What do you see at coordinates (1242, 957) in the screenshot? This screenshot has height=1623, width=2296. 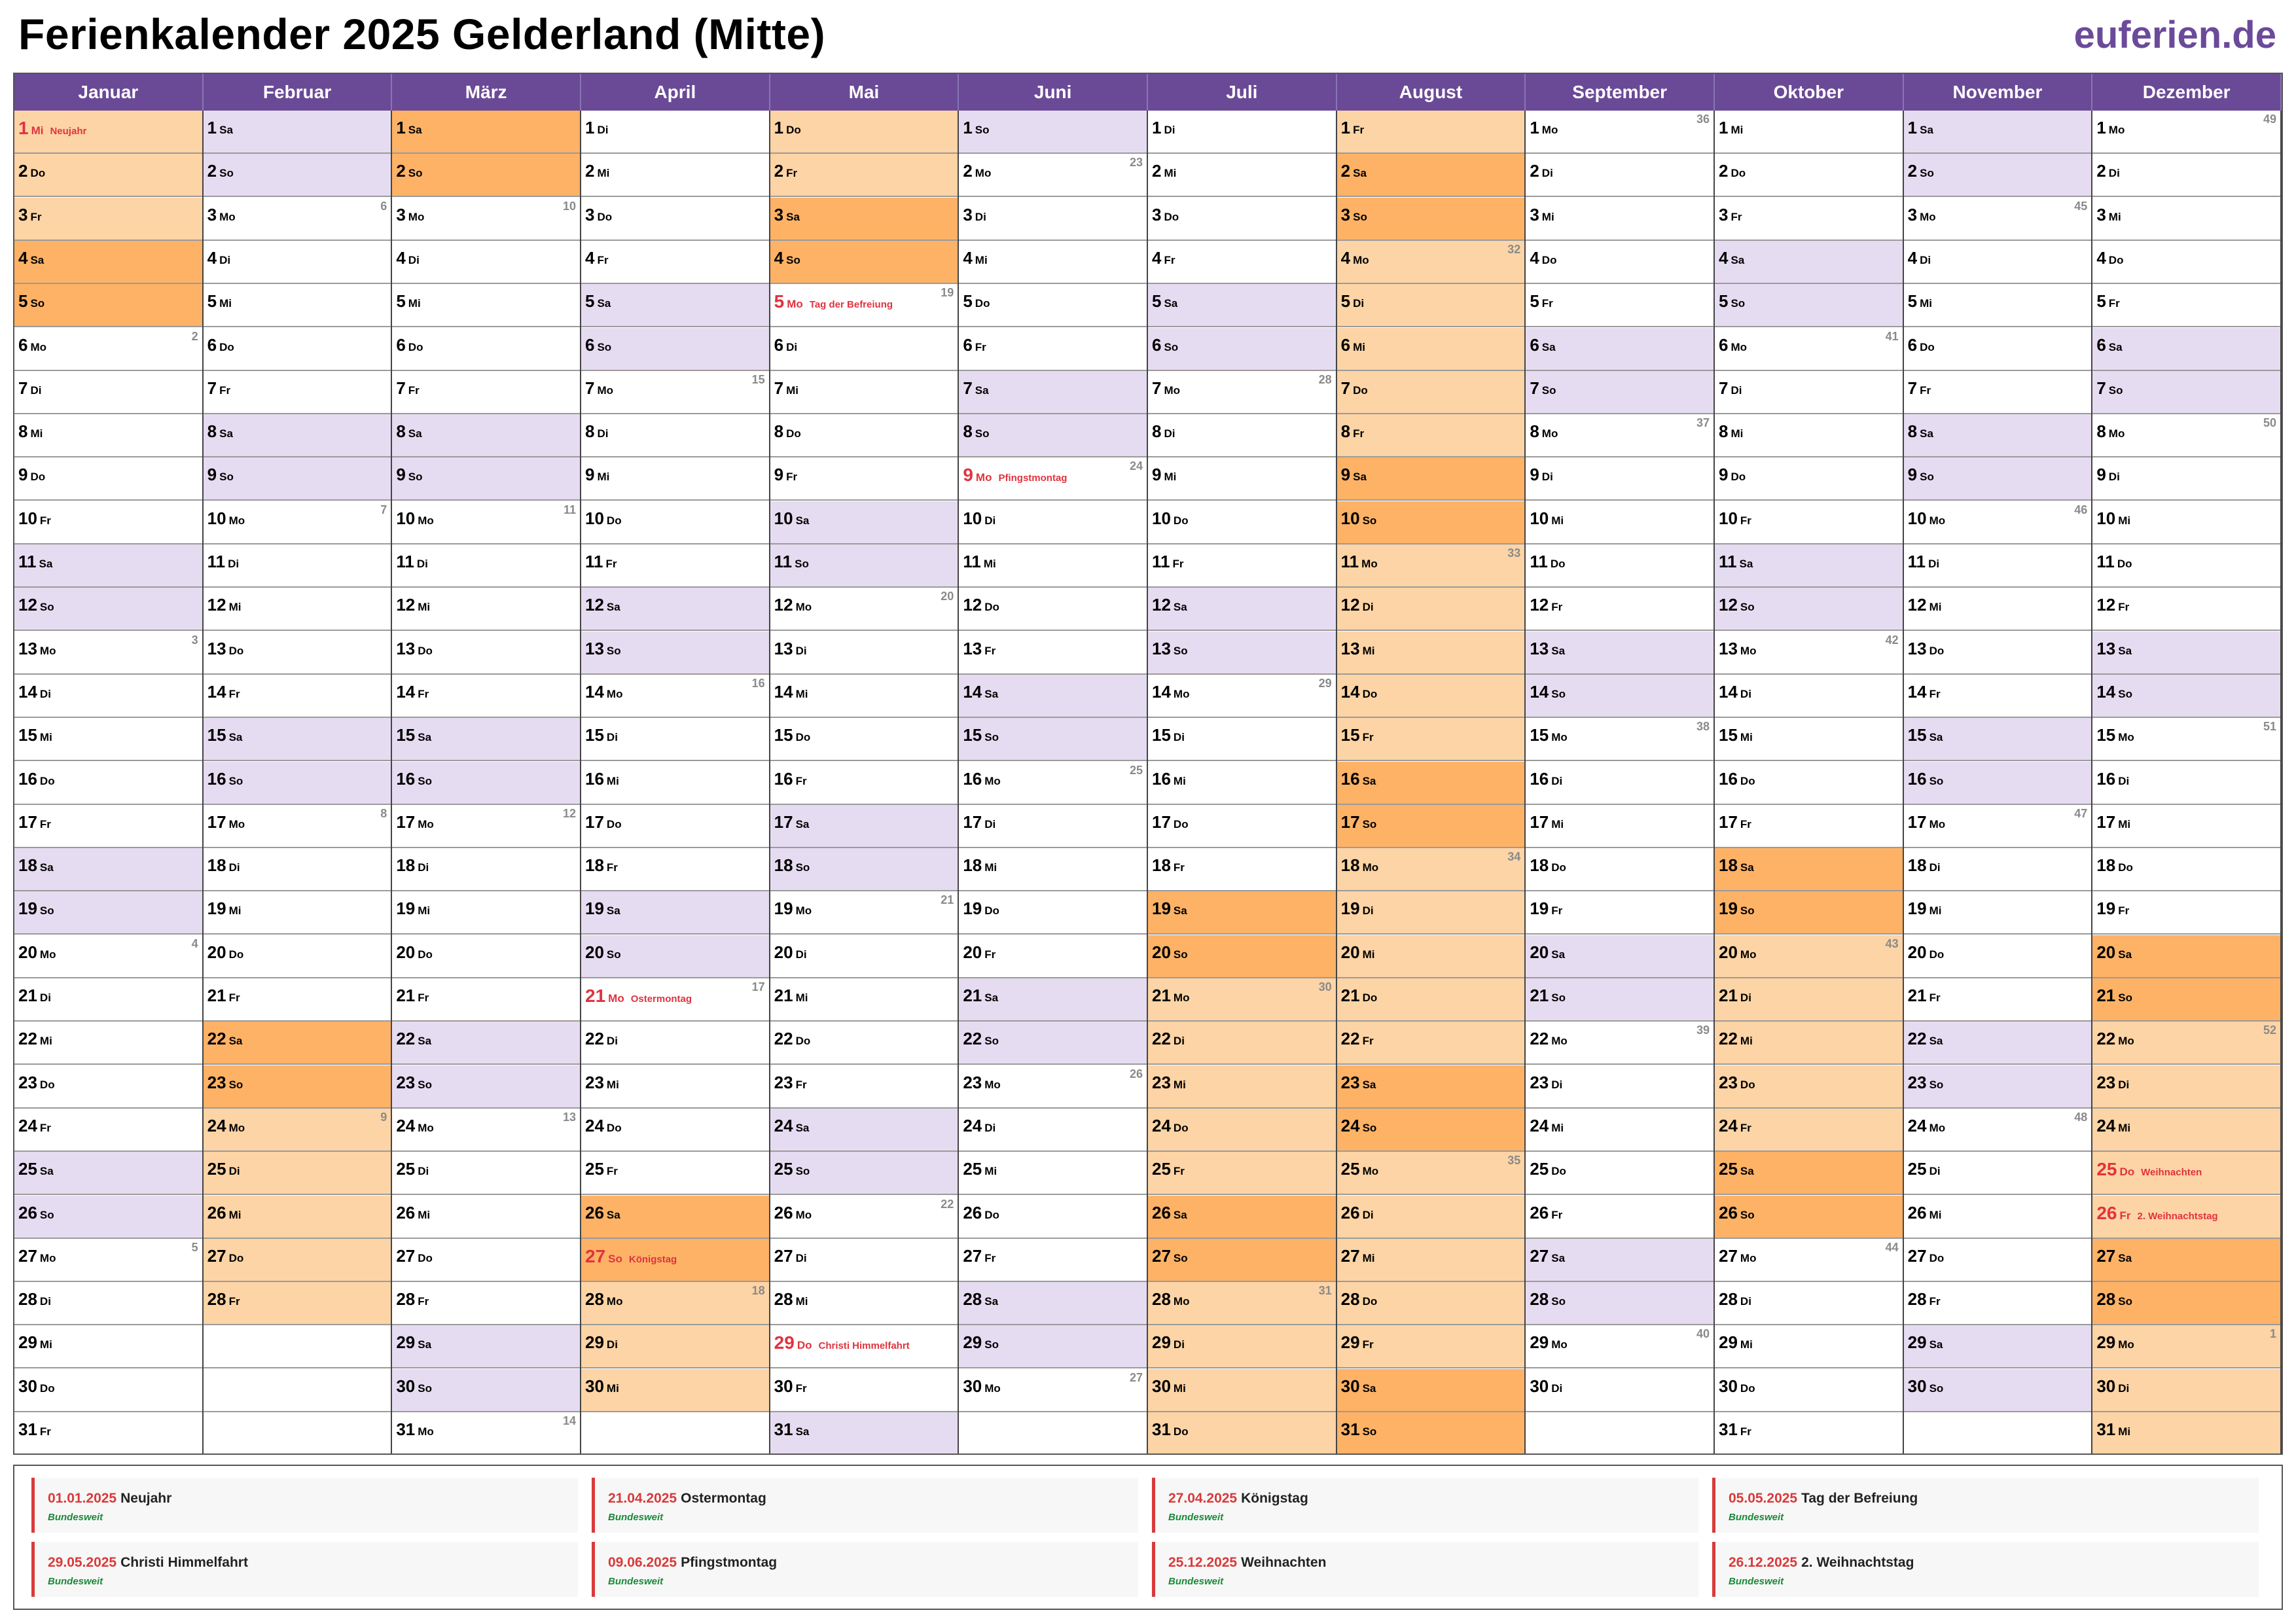 I see `day-cell: 20 So` at bounding box center [1242, 957].